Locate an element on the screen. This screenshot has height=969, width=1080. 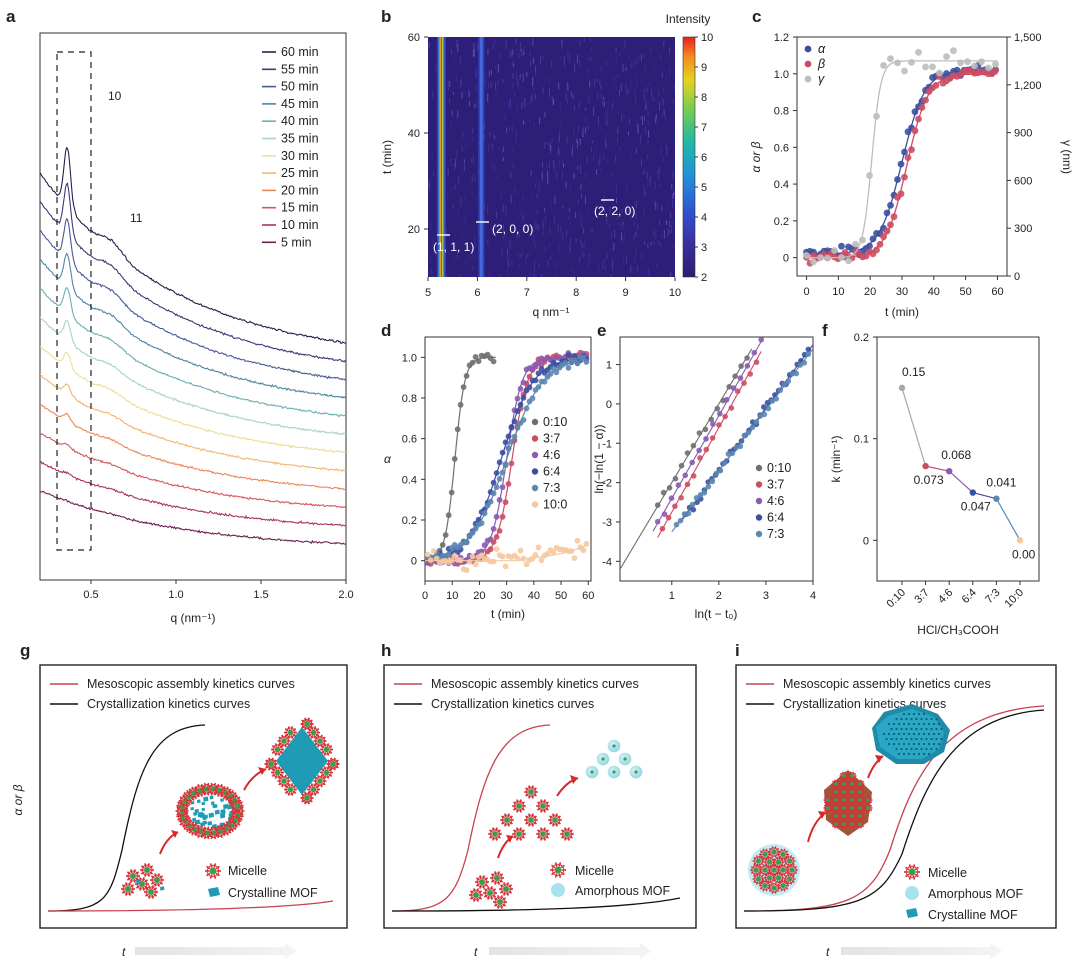
legend-label: 10 min is located at coordinates (300, 225).